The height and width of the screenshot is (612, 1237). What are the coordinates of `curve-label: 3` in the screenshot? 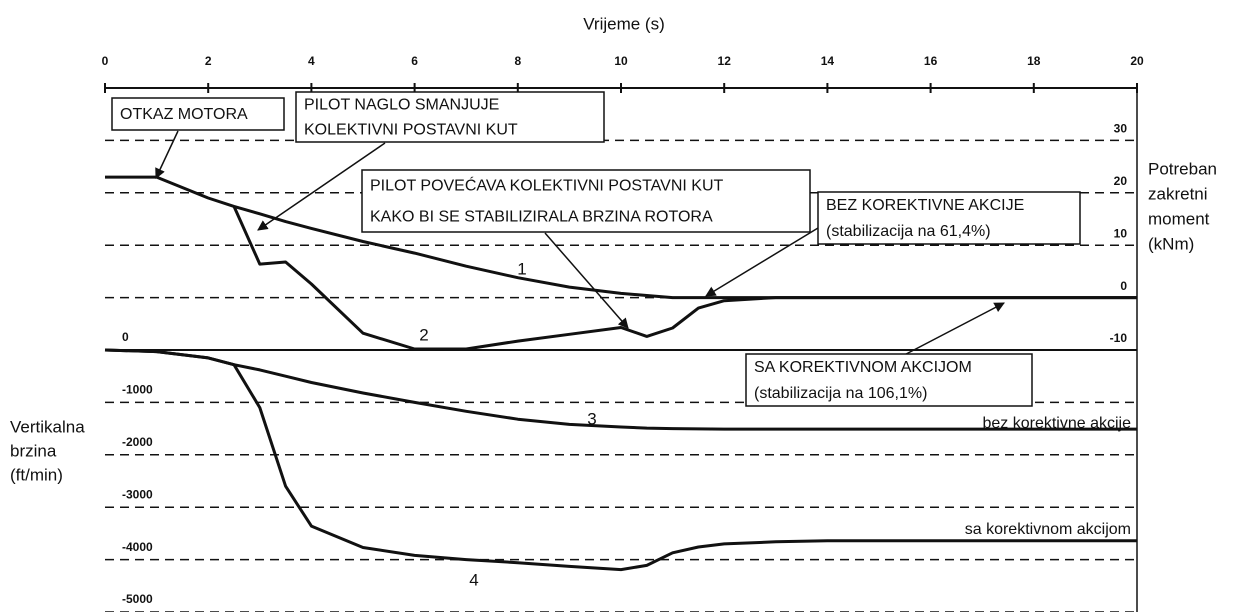 It's located at (591, 418).